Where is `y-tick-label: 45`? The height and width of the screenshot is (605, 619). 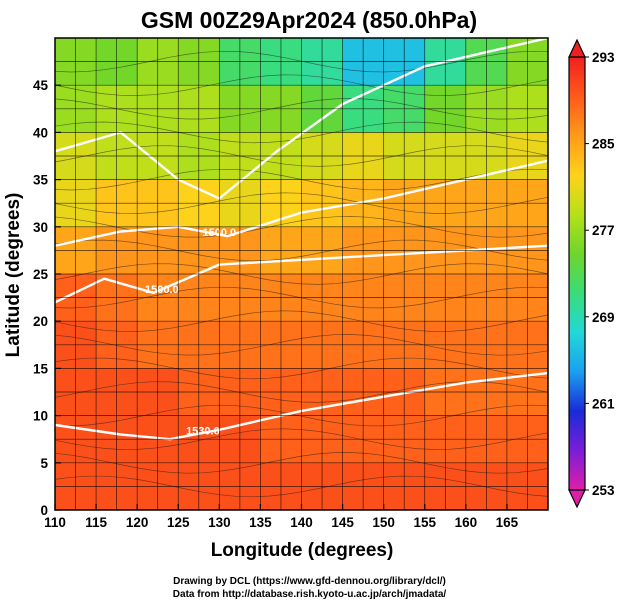 y-tick-label: 45 is located at coordinates (41, 85).